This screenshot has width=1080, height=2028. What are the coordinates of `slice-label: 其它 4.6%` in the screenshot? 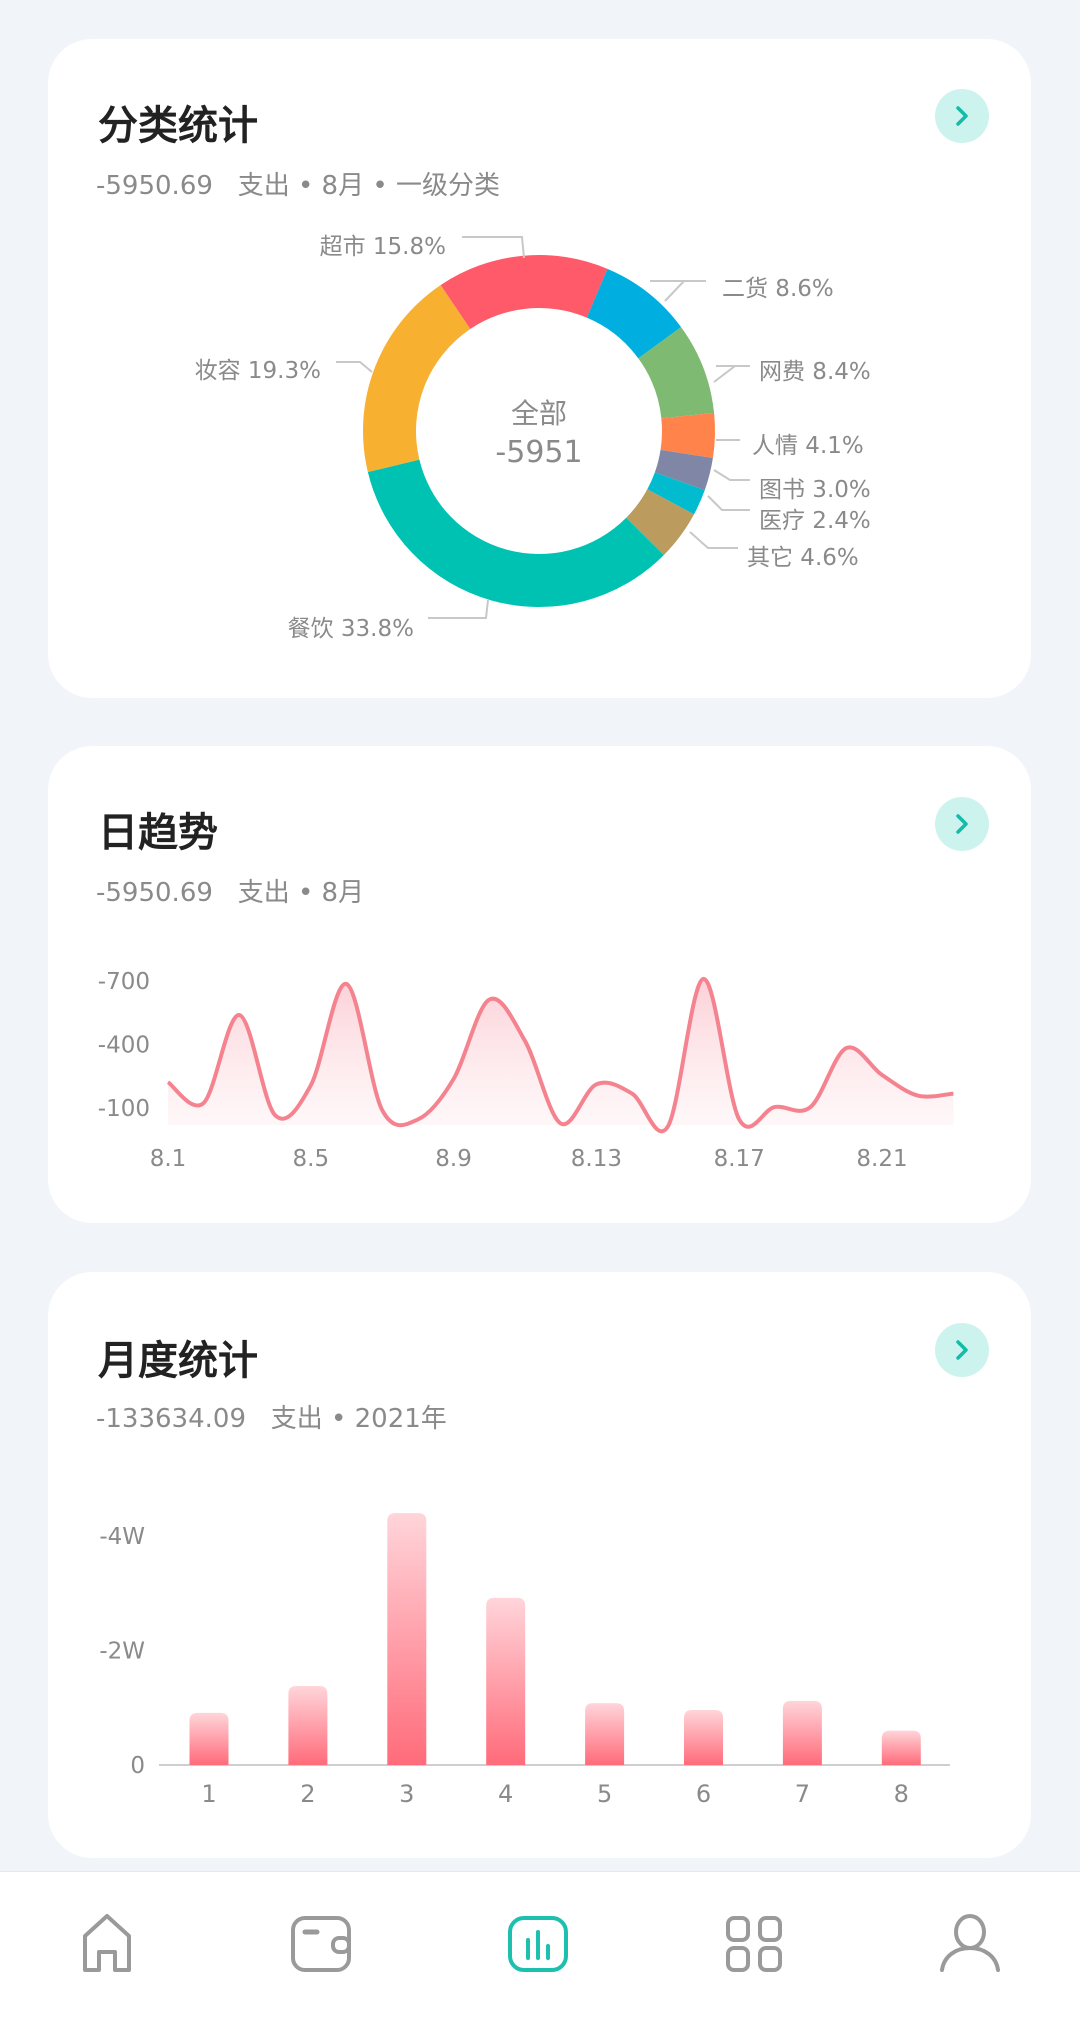 It's located at (803, 558).